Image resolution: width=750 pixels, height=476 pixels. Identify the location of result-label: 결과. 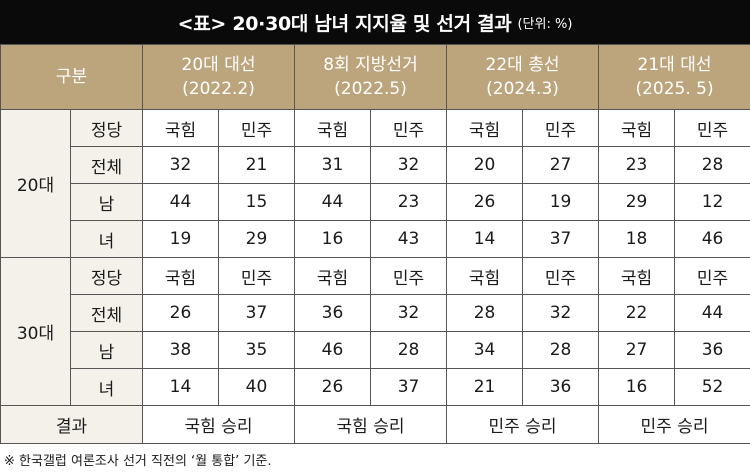
(71, 424).